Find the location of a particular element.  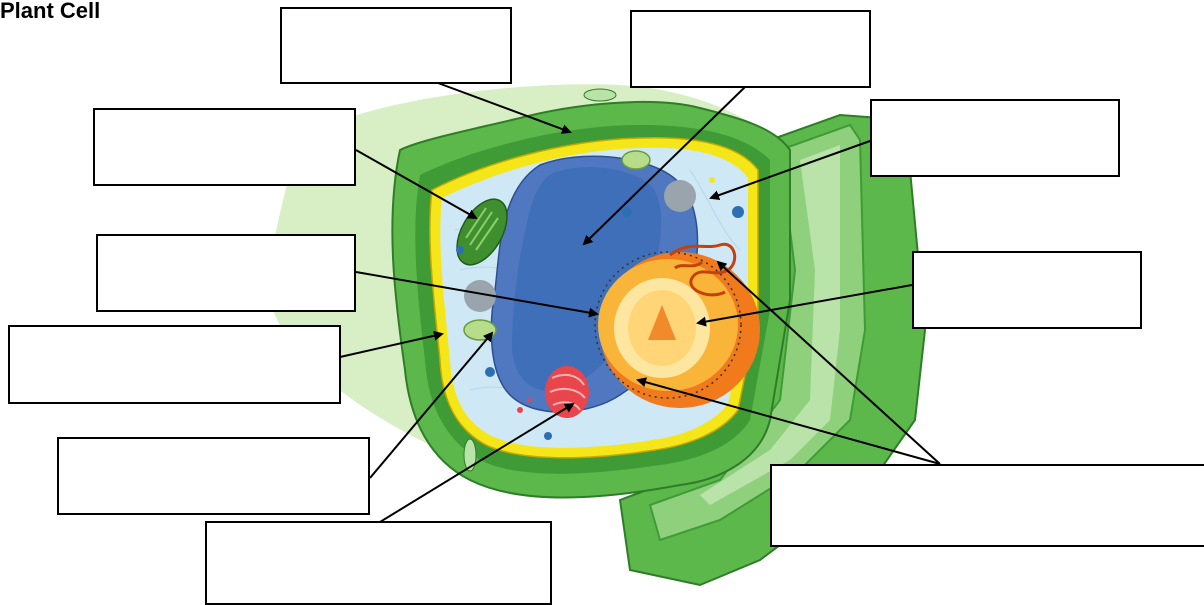

label-box-chloroplast is located at coordinates (224, 147).